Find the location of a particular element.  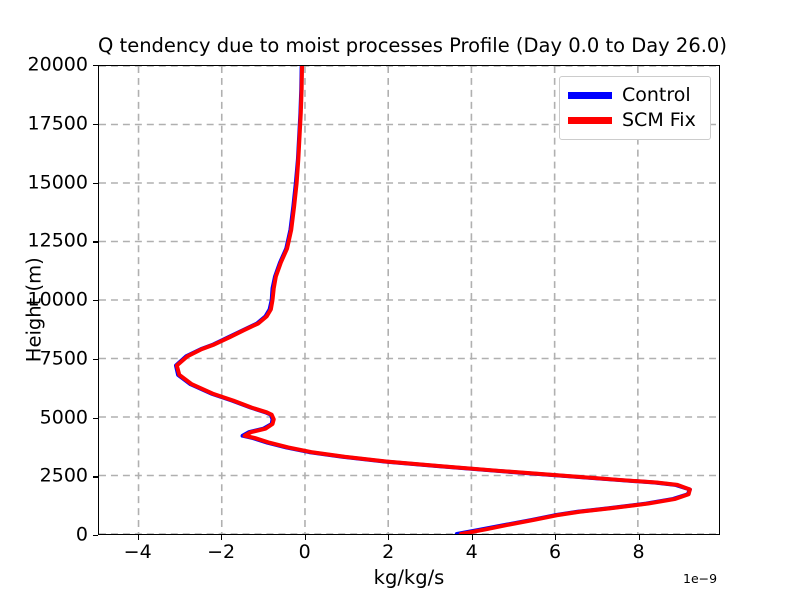

legend-swatch-control is located at coordinates (590, 95).